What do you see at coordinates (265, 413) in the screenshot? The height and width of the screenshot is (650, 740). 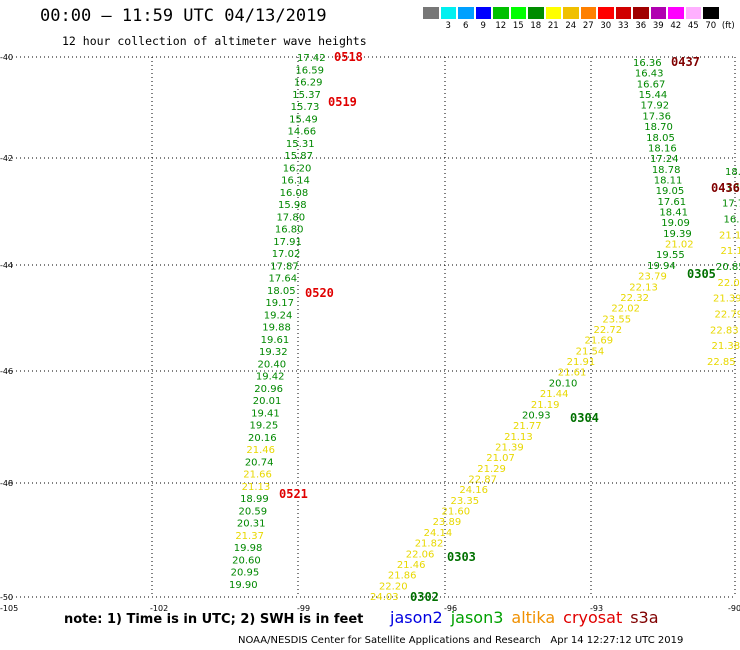 I see `wave-height-value: 19.41` at bounding box center [265, 413].